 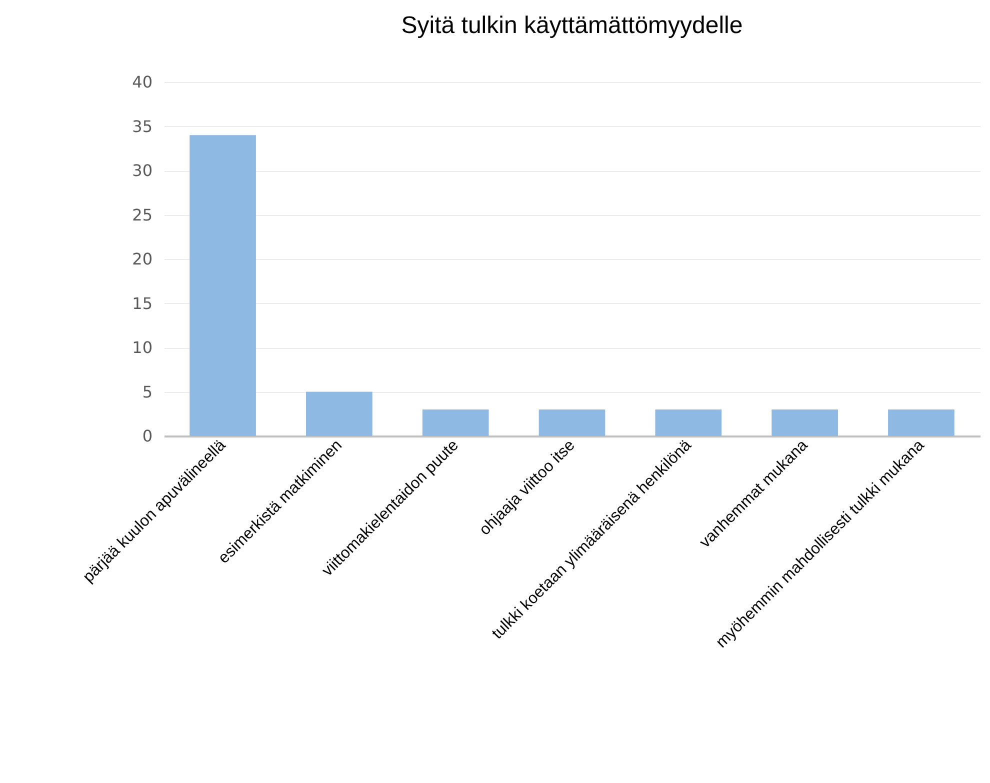 I want to click on y-tick-label: 35, so click(x=142, y=126).